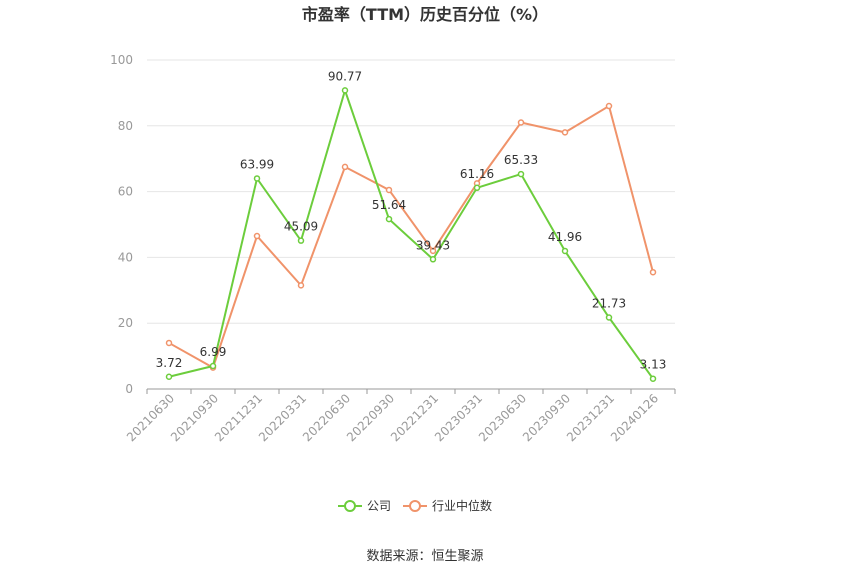  Describe the element at coordinates (462, 505) in the screenshot. I see `legend-label: 行业中位数` at that location.